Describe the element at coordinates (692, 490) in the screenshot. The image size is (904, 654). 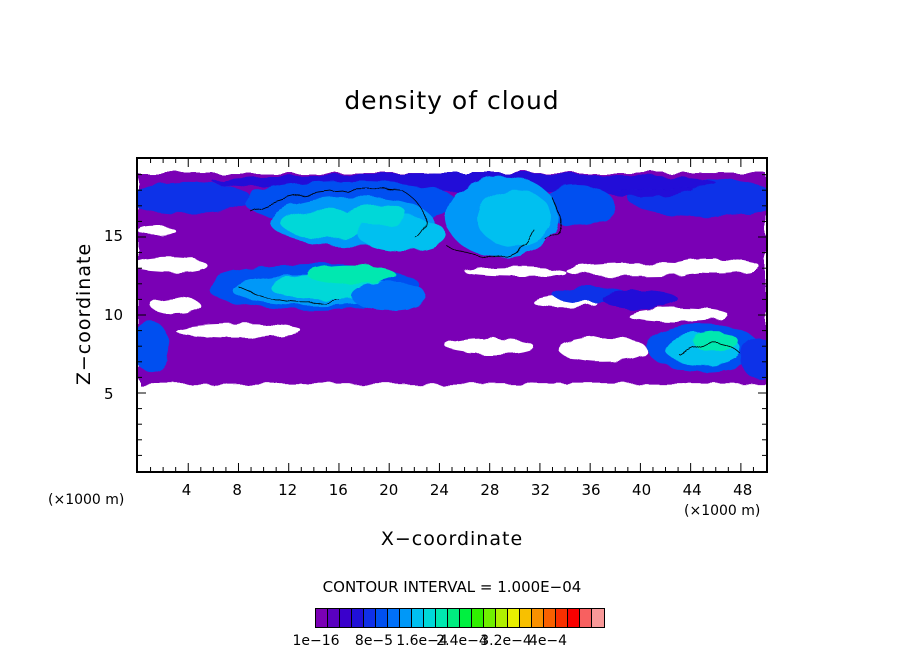
I see `x-tick-label: 44` at that location.